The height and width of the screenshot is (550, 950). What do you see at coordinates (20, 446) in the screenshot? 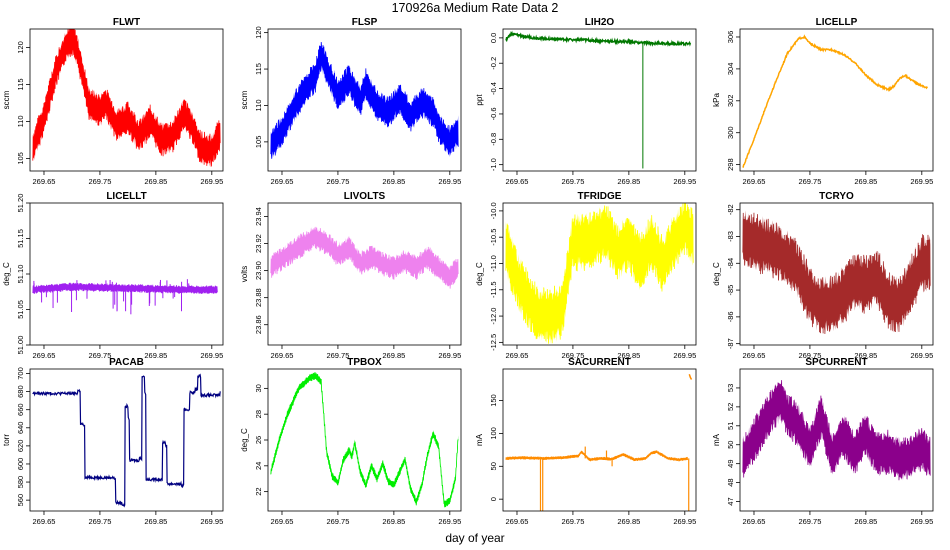
I see `y-tick-label: 620` at bounding box center [20, 446].